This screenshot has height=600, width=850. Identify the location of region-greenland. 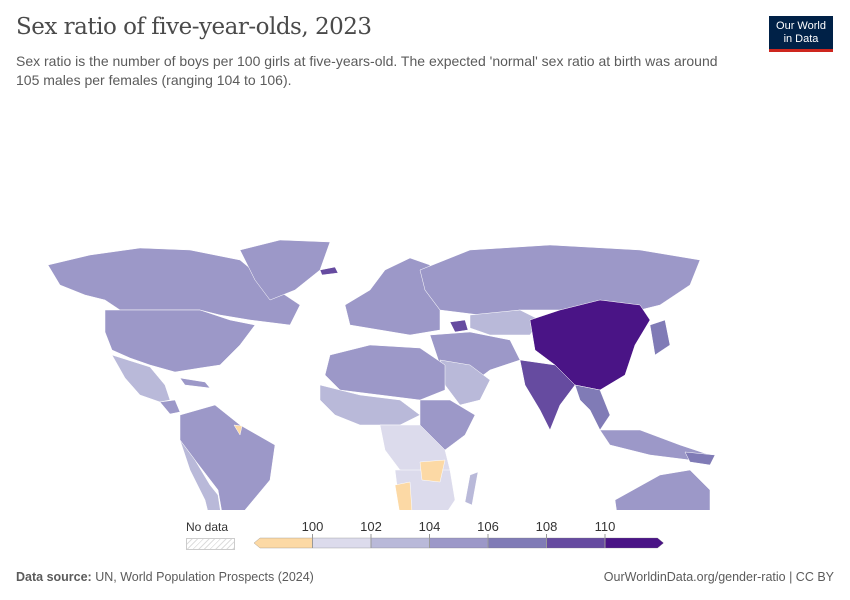
(285, 270).